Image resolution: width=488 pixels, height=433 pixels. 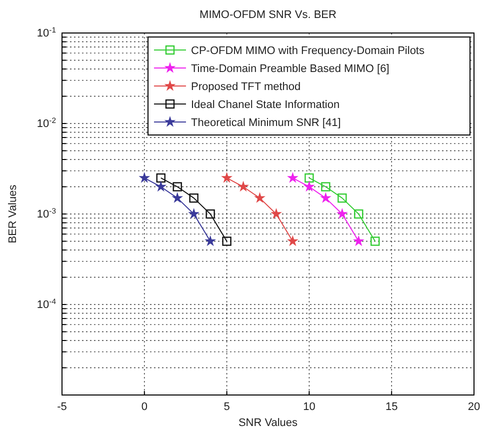 What do you see at coordinates (474, 407) in the screenshot?
I see `x-tick-label: 20` at bounding box center [474, 407].